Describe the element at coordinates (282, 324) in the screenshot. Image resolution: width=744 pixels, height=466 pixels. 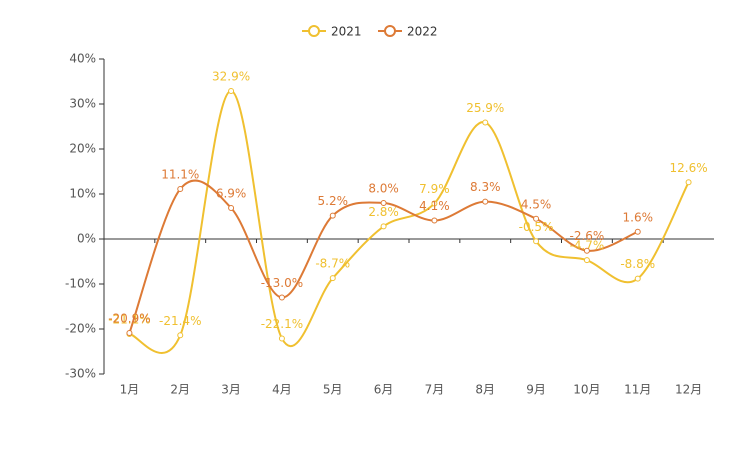
I see `data-label: -22.1%` at that location.